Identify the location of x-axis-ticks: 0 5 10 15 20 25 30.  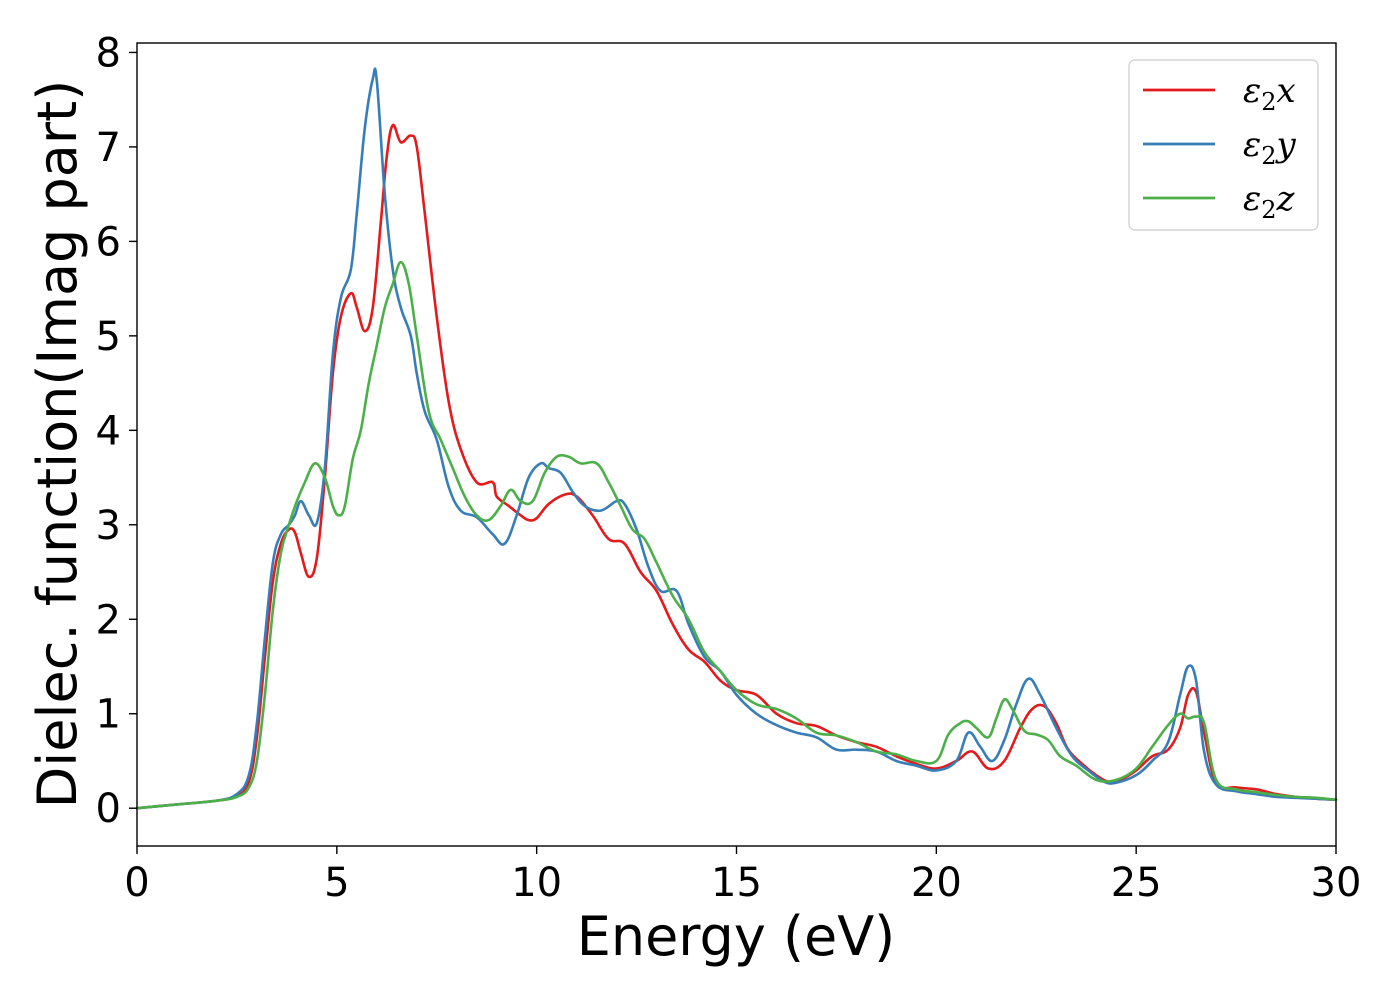
(742, 876).